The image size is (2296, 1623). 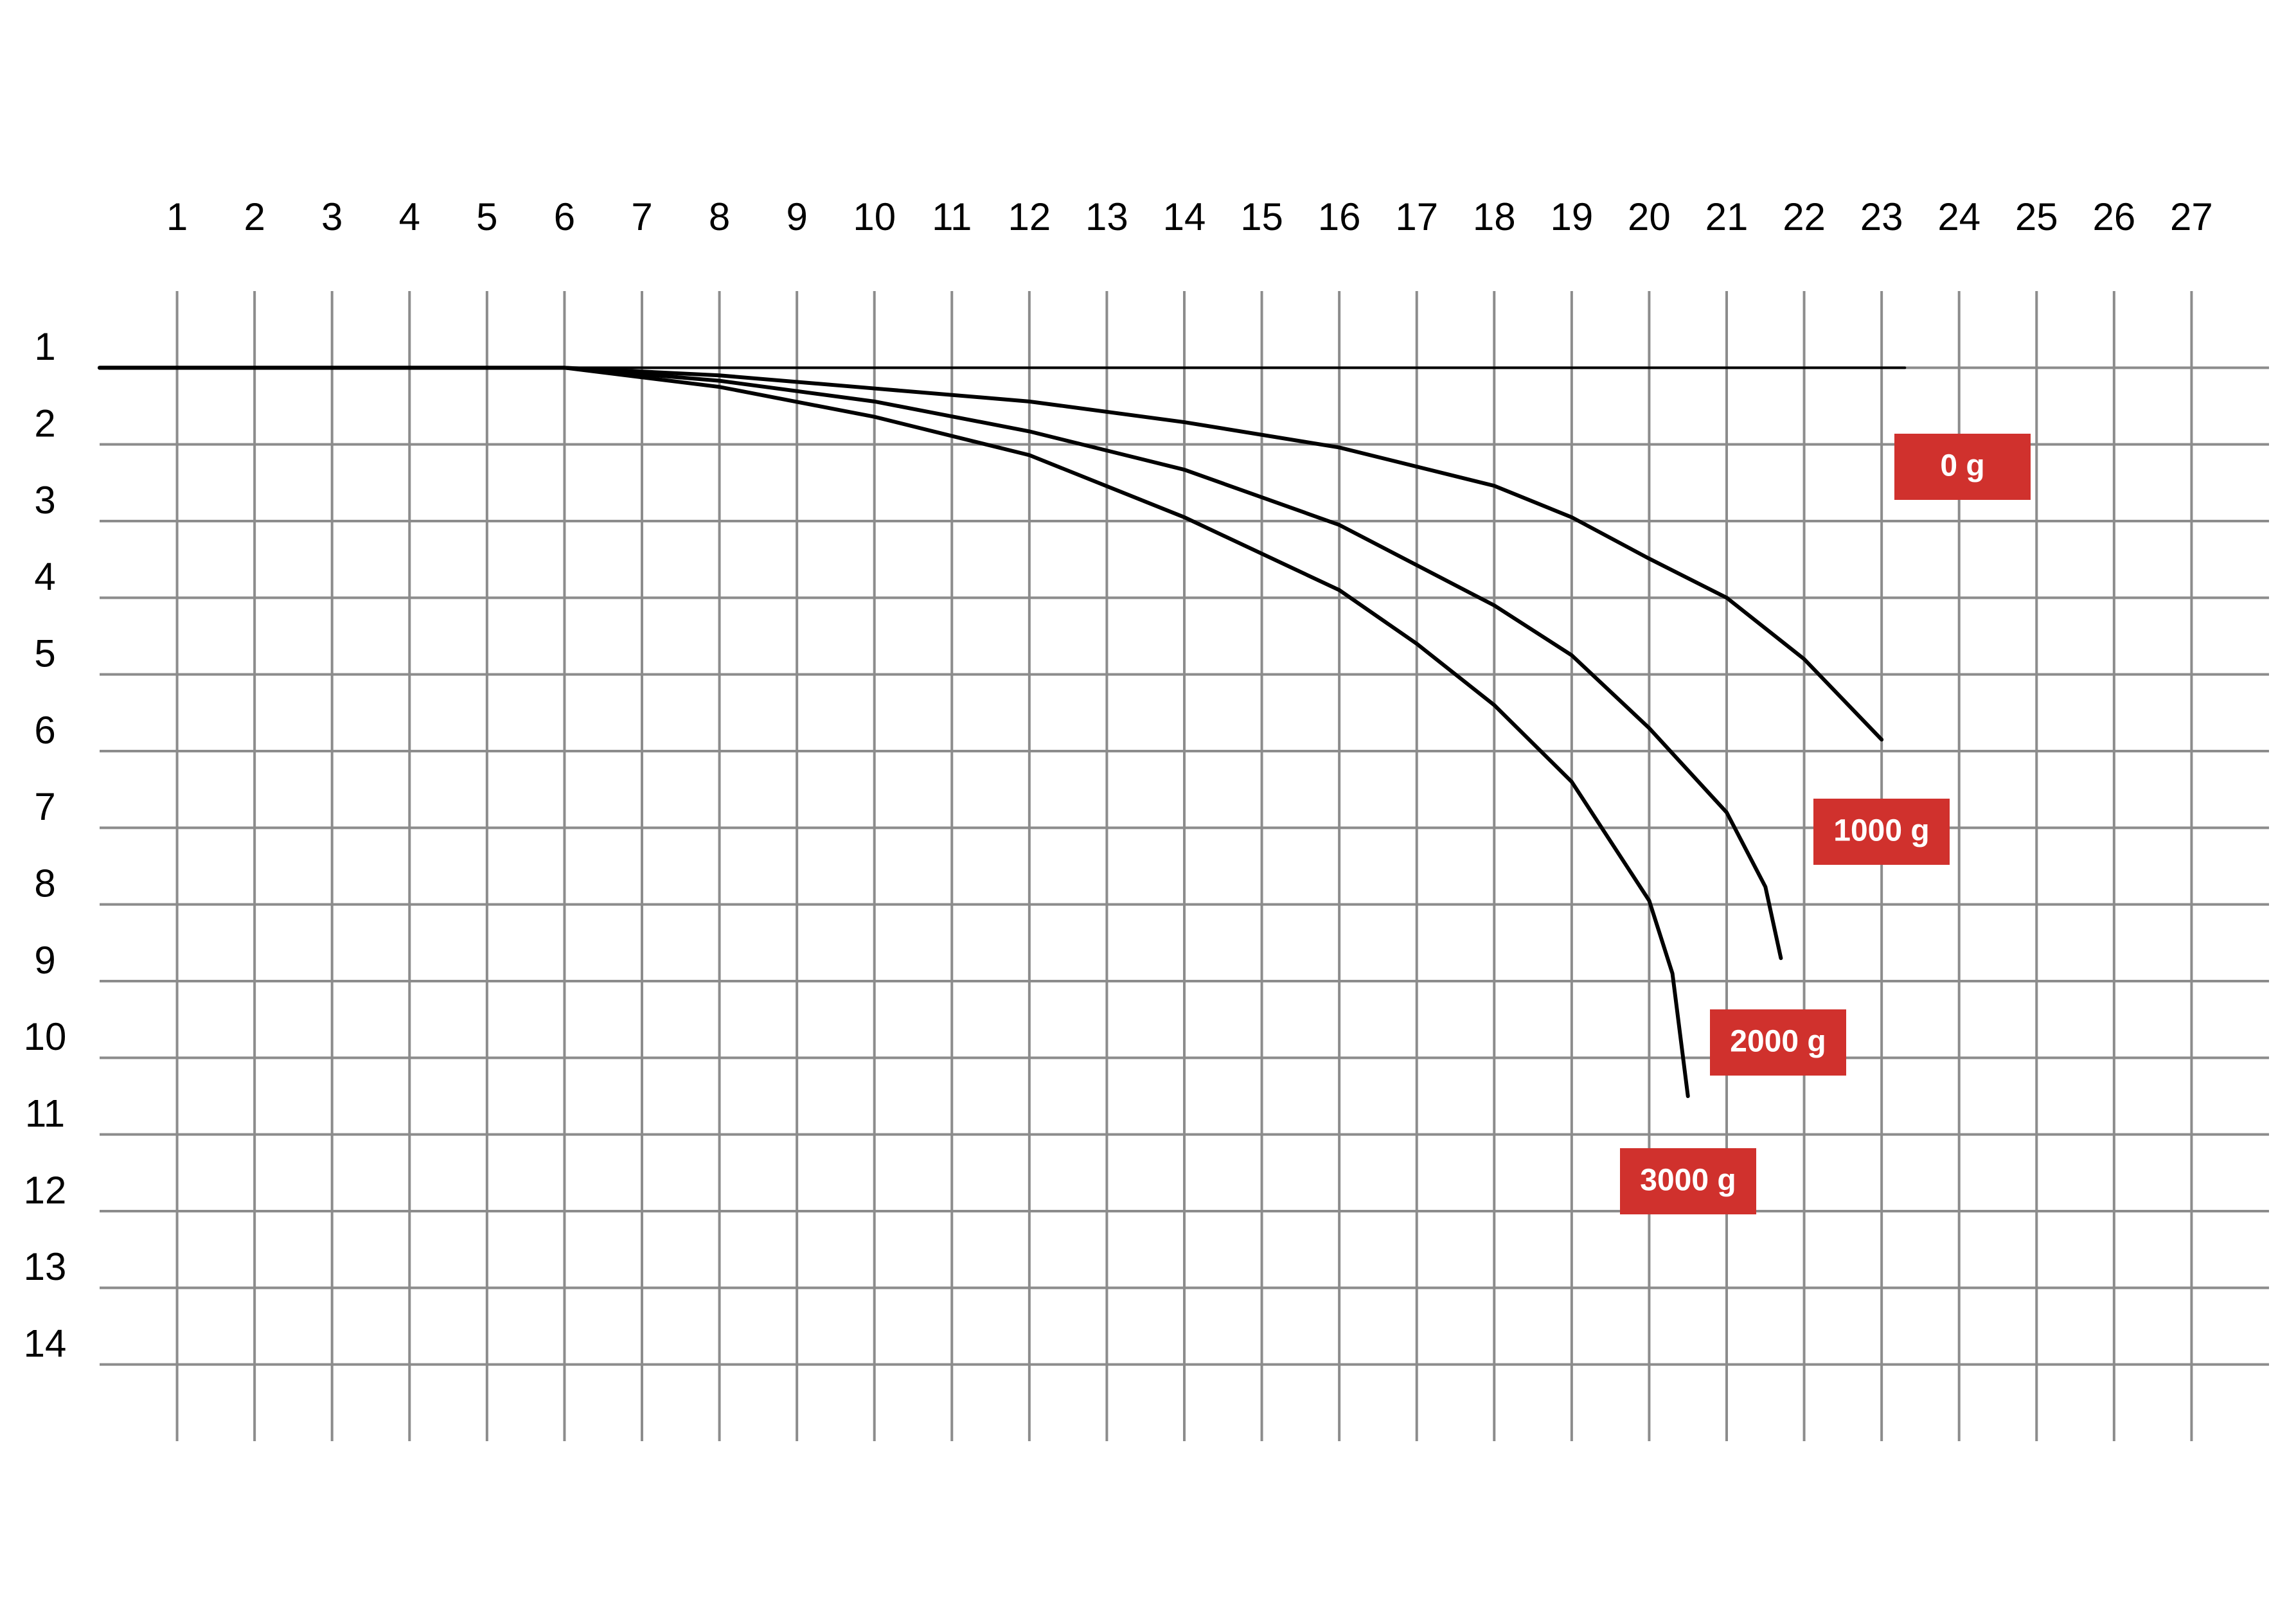 What do you see at coordinates (1184, 217) in the screenshot?
I see `x-tick-label: 14` at bounding box center [1184, 217].